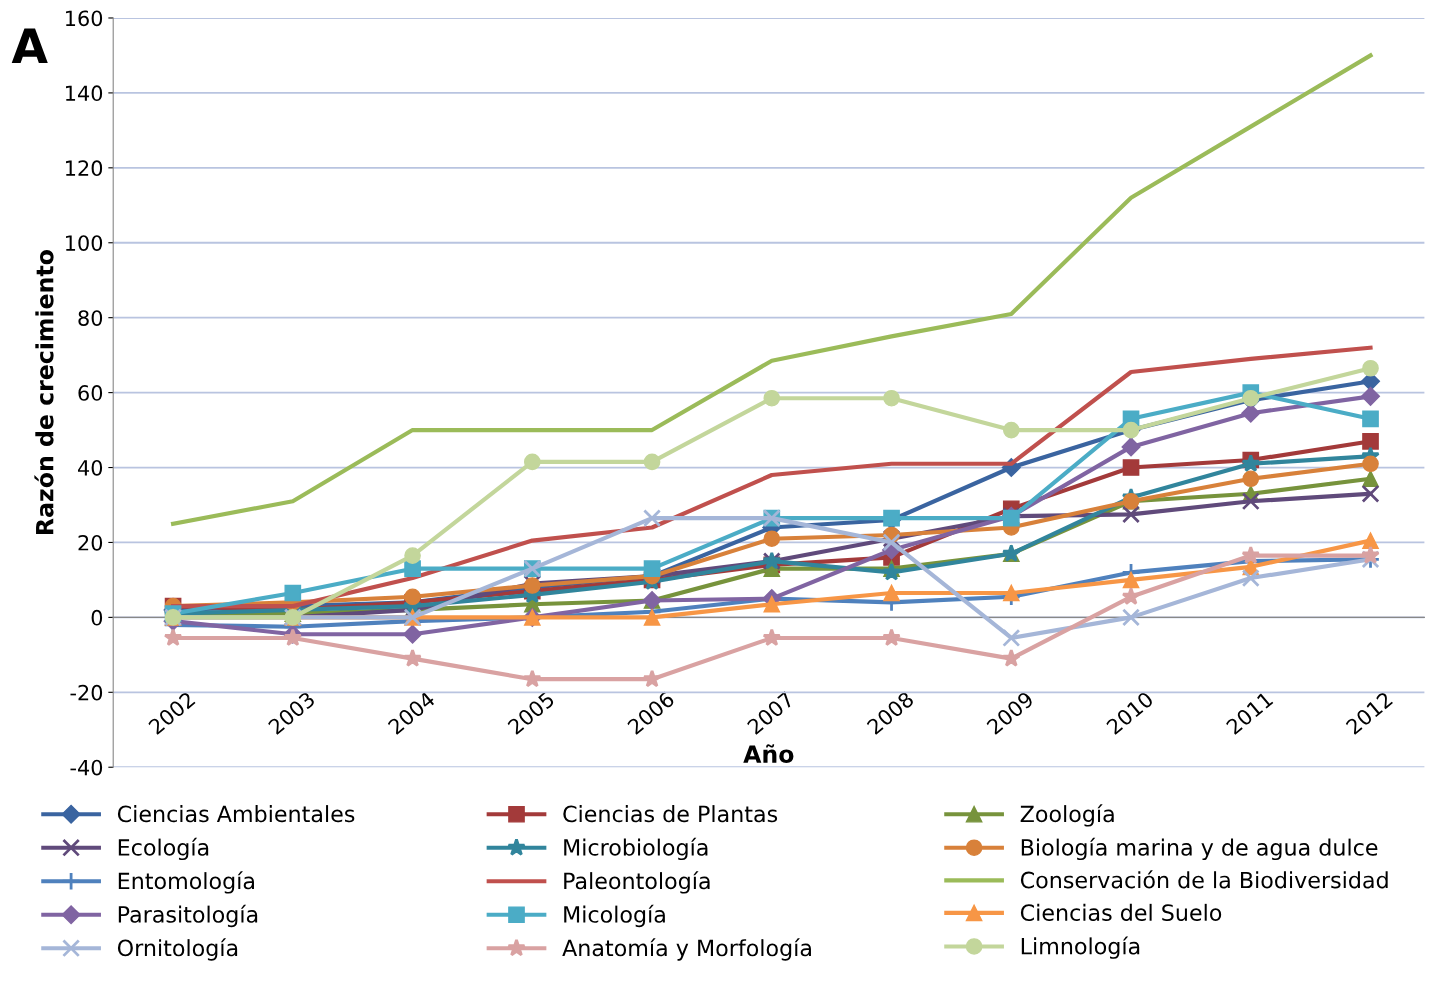  Describe the element at coordinates (44, 392) in the screenshot. I see `y-axis-title: Razón de crecimiento` at that location.